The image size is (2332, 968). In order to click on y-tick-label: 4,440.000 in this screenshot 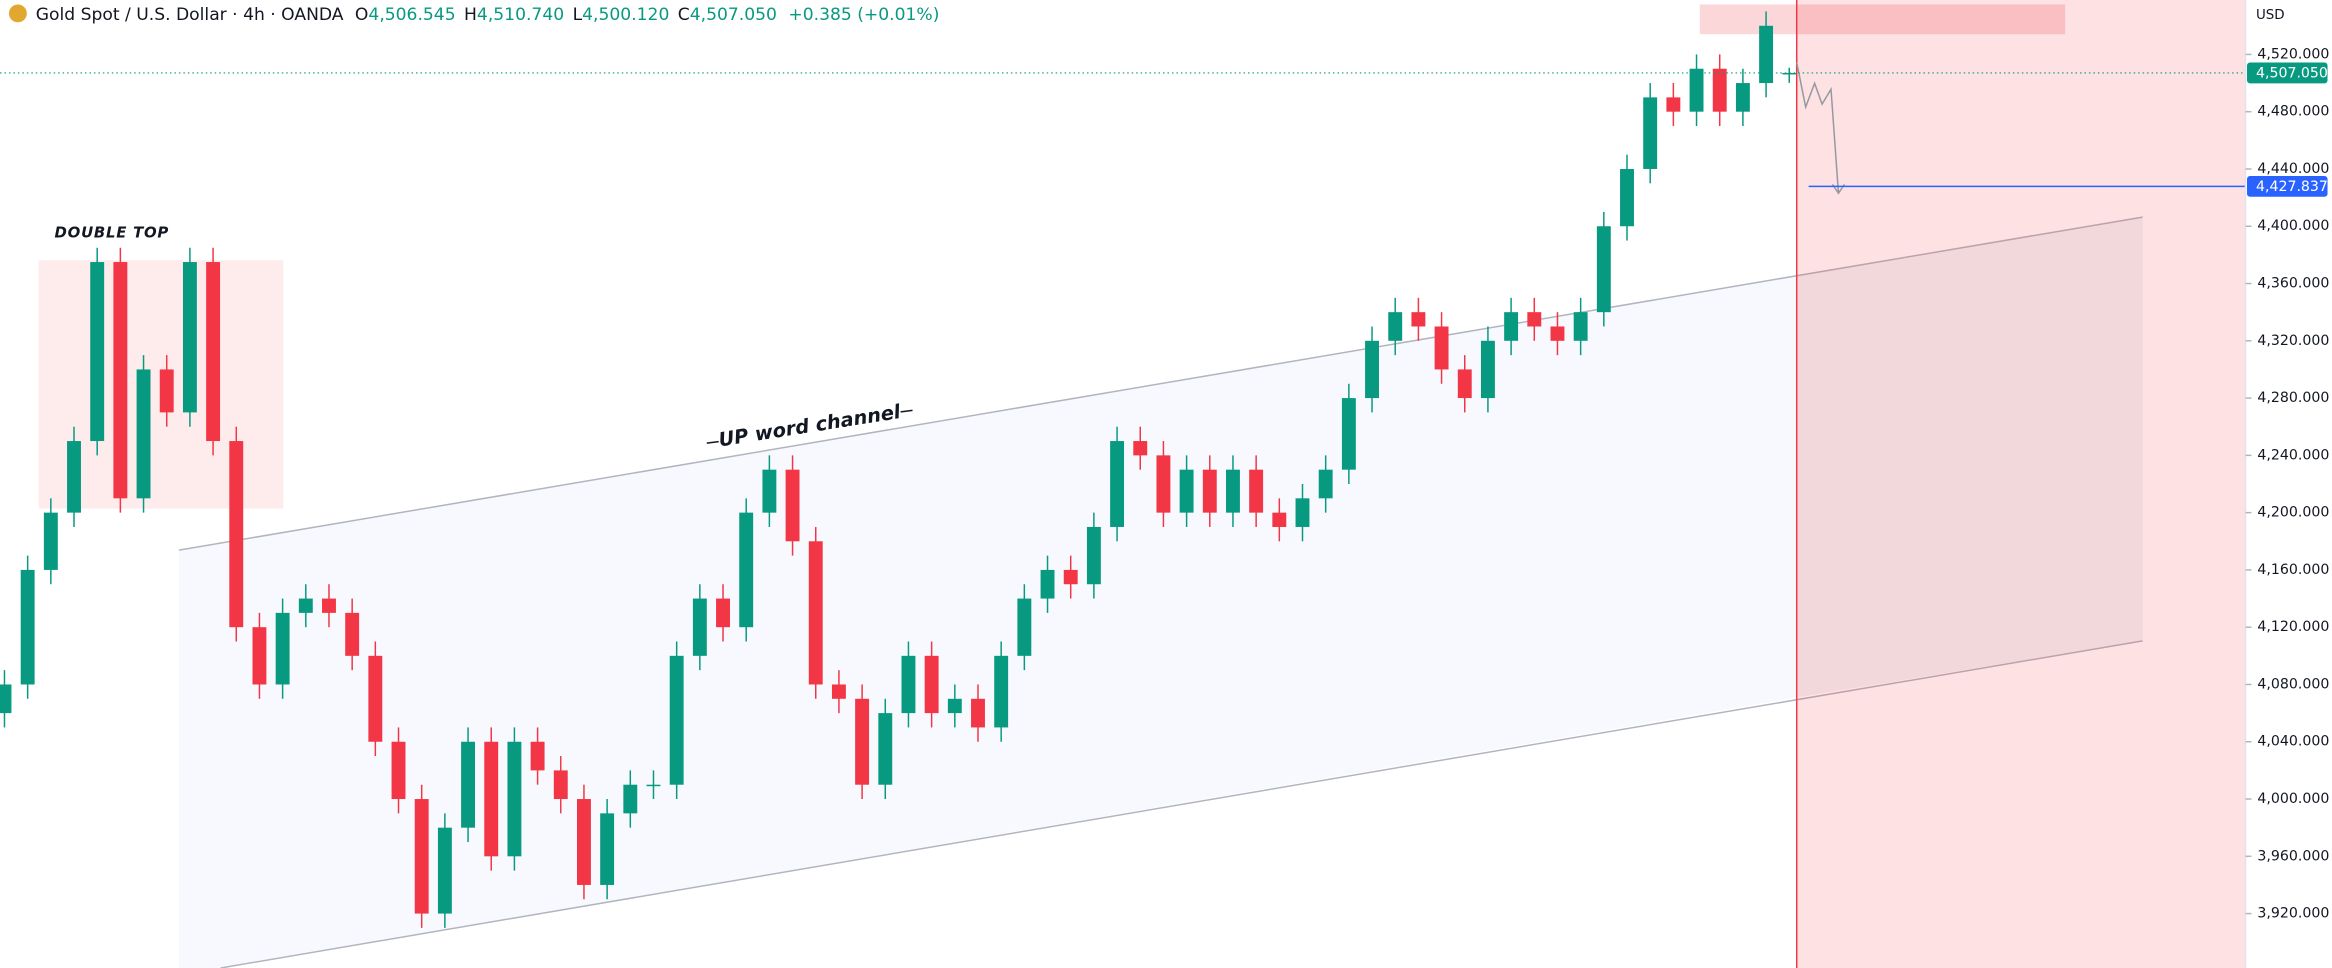, I will do `click(2293, 169)`.